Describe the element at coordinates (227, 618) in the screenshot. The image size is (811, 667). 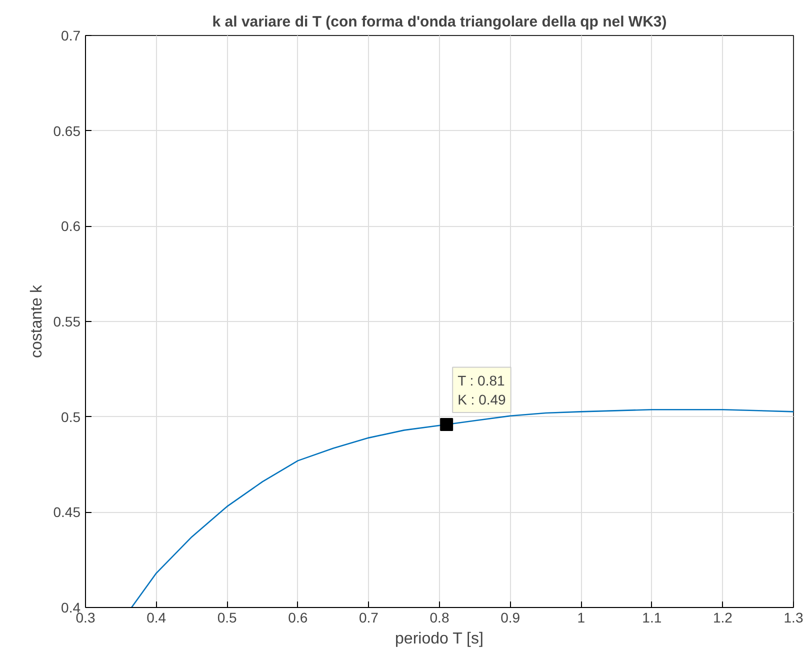
I see `x-tick-label: 0.5` at that location.